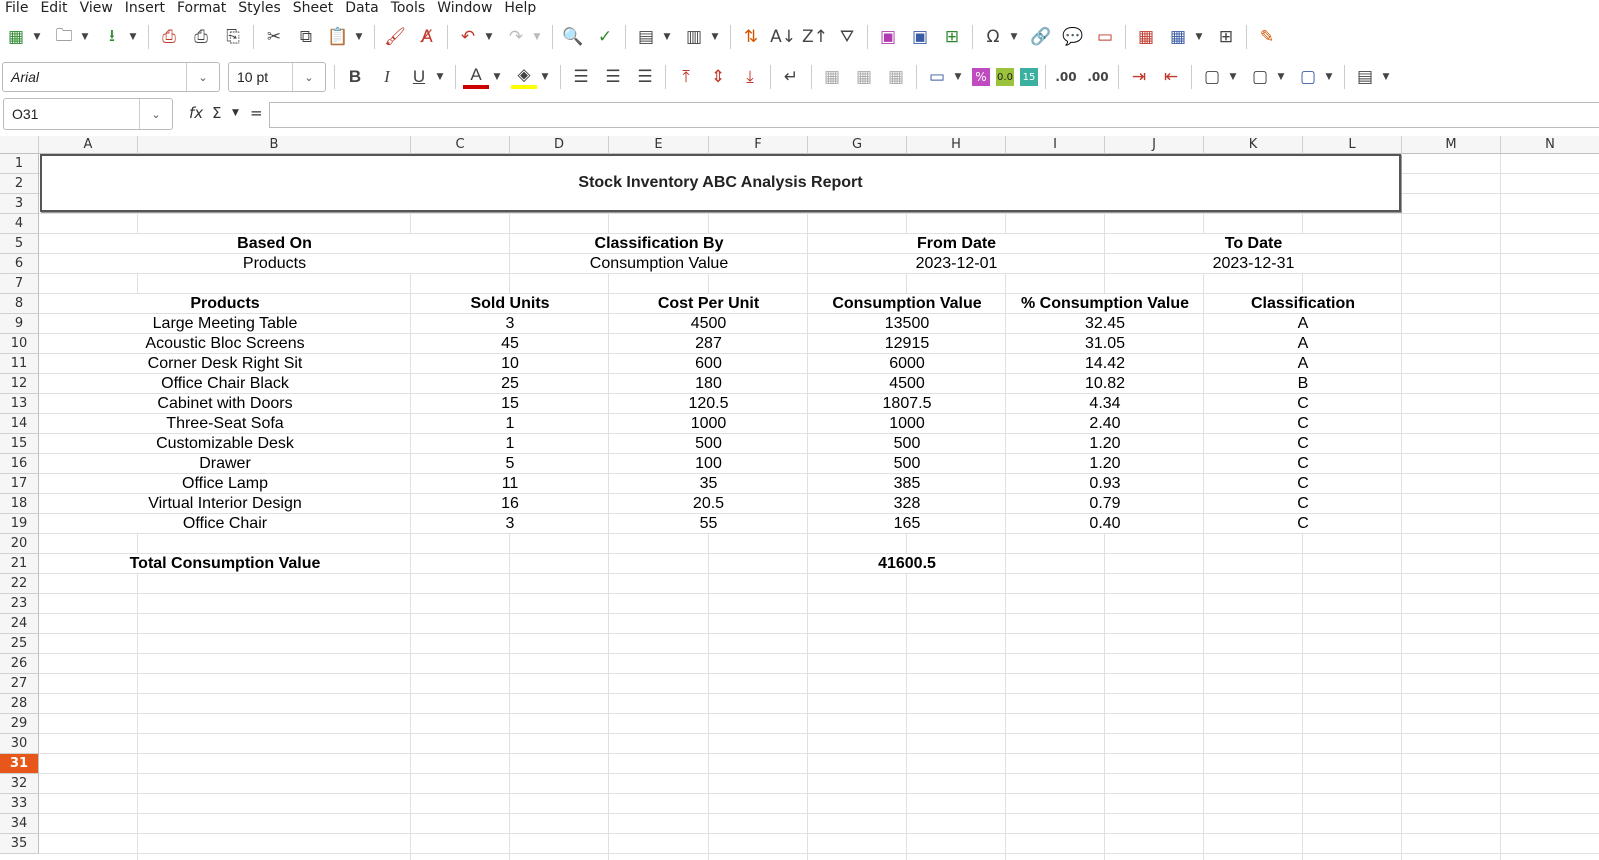  What do you see at coordinates (686, 77) in the screenshot?
I see `align-top-icon: ⤒` at bounding box center [686, 77].